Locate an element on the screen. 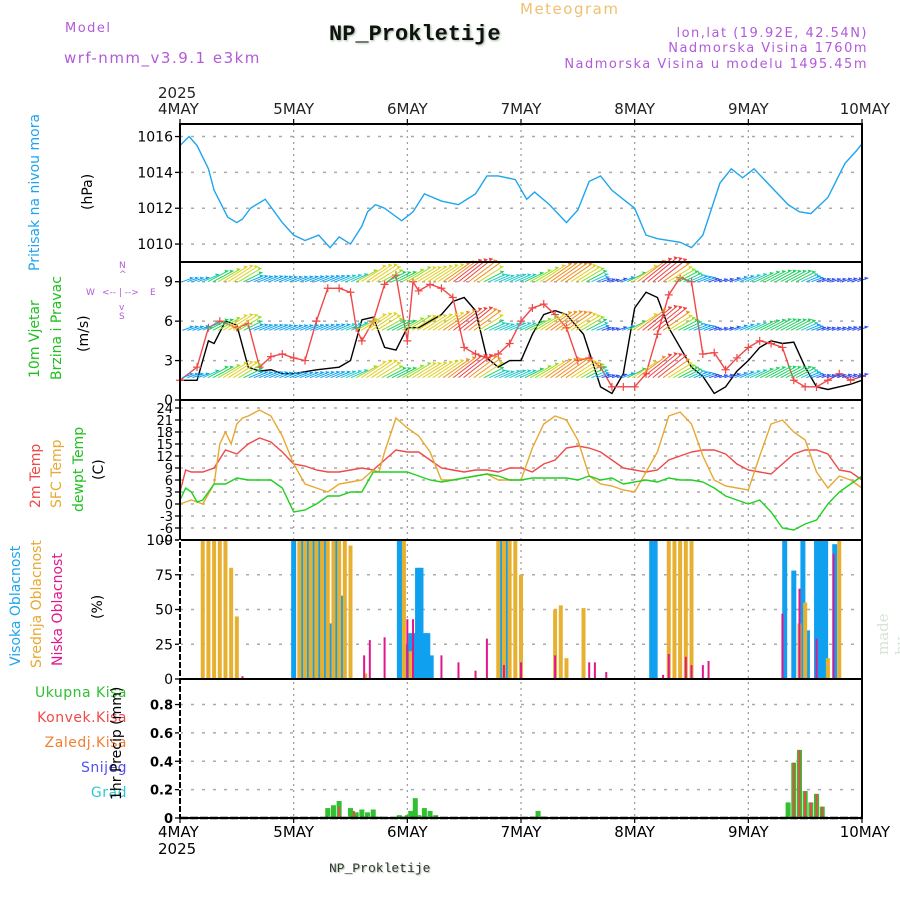 The height and width of the screenshot is (900, 900). precip-legend-frz: Zaledj.Kisa is located at coordinates (85, 743).